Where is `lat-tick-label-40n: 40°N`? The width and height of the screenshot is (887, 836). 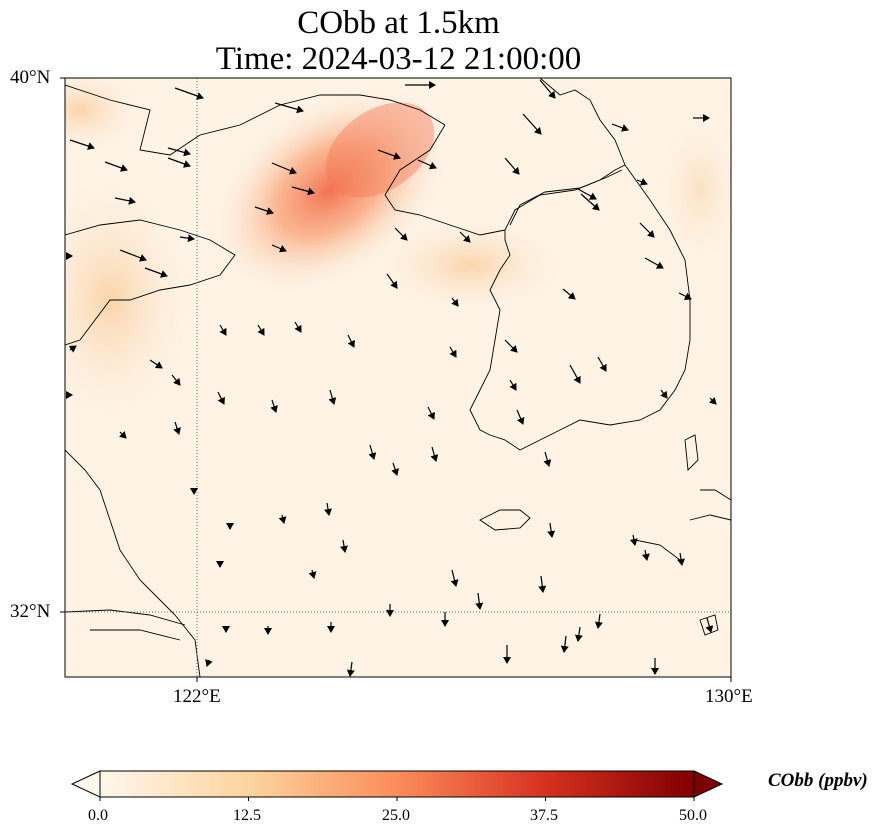 lat-tick-label-40n: 40°N is located at coordinates (30, 77).